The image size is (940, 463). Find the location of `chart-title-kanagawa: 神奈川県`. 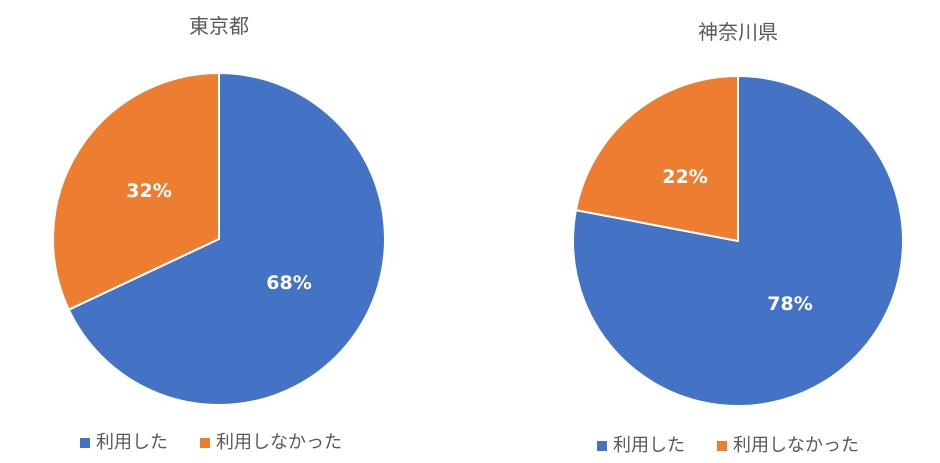

chart-title-kanagawa: 神奈川県 is located at coordinates (738, 32).